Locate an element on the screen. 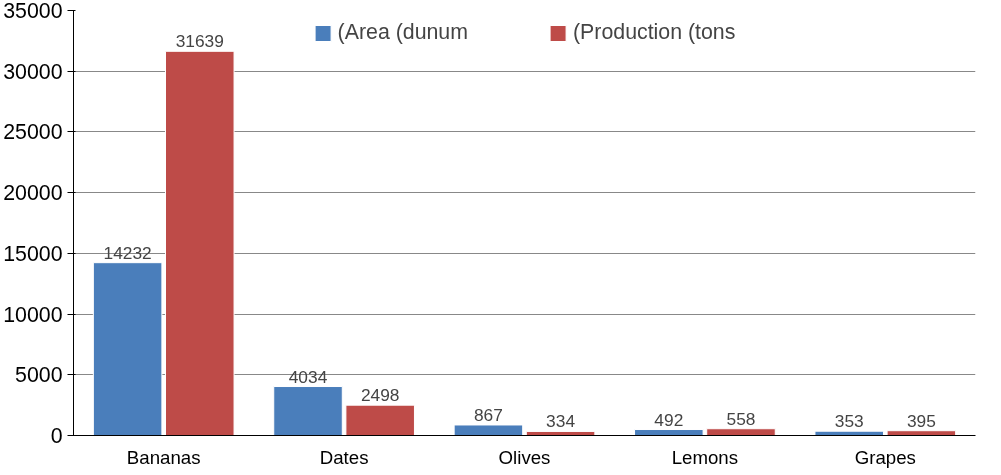 Image resolution: width=1001 pixels, height=475 pixels. y-tick-label: 0 is located at coordinates (56, 436).